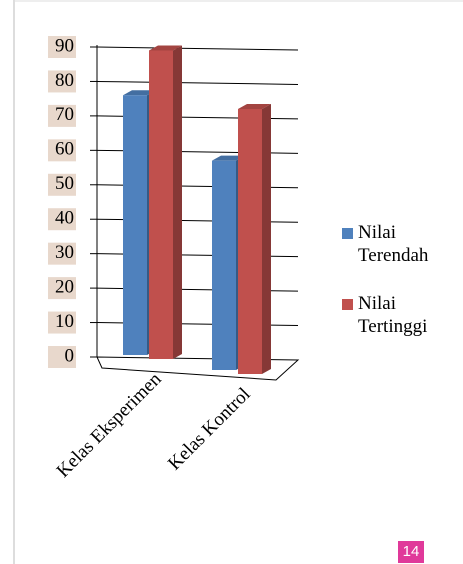 The height and width of the screenshot is (564, 463). Describe the element at coordinates (393, 315) in the screenshot. I see `legend-entry: Nilai Tertinggi` at that location.